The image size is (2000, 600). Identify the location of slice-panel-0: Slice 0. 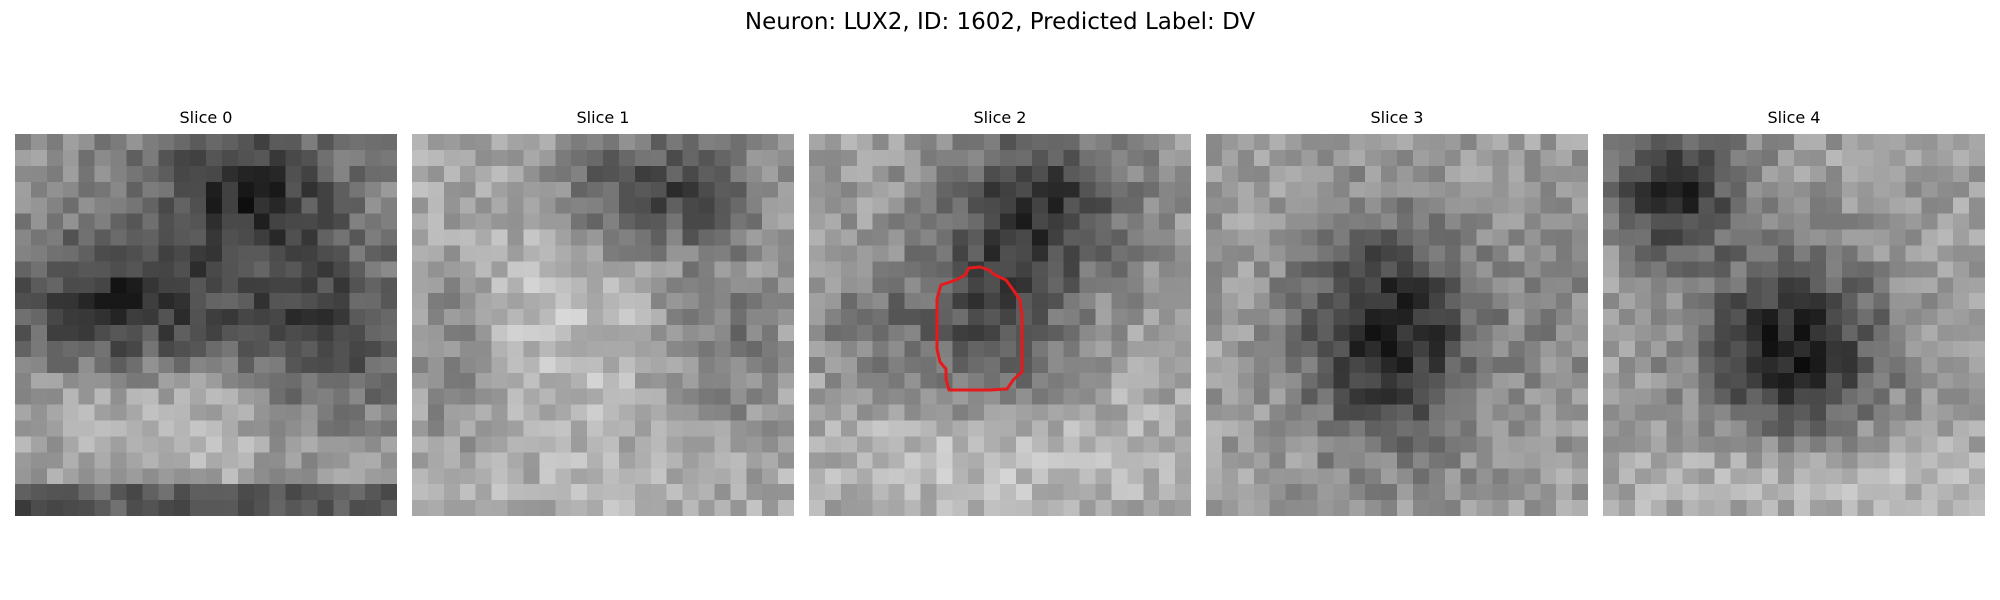
(206, 312).